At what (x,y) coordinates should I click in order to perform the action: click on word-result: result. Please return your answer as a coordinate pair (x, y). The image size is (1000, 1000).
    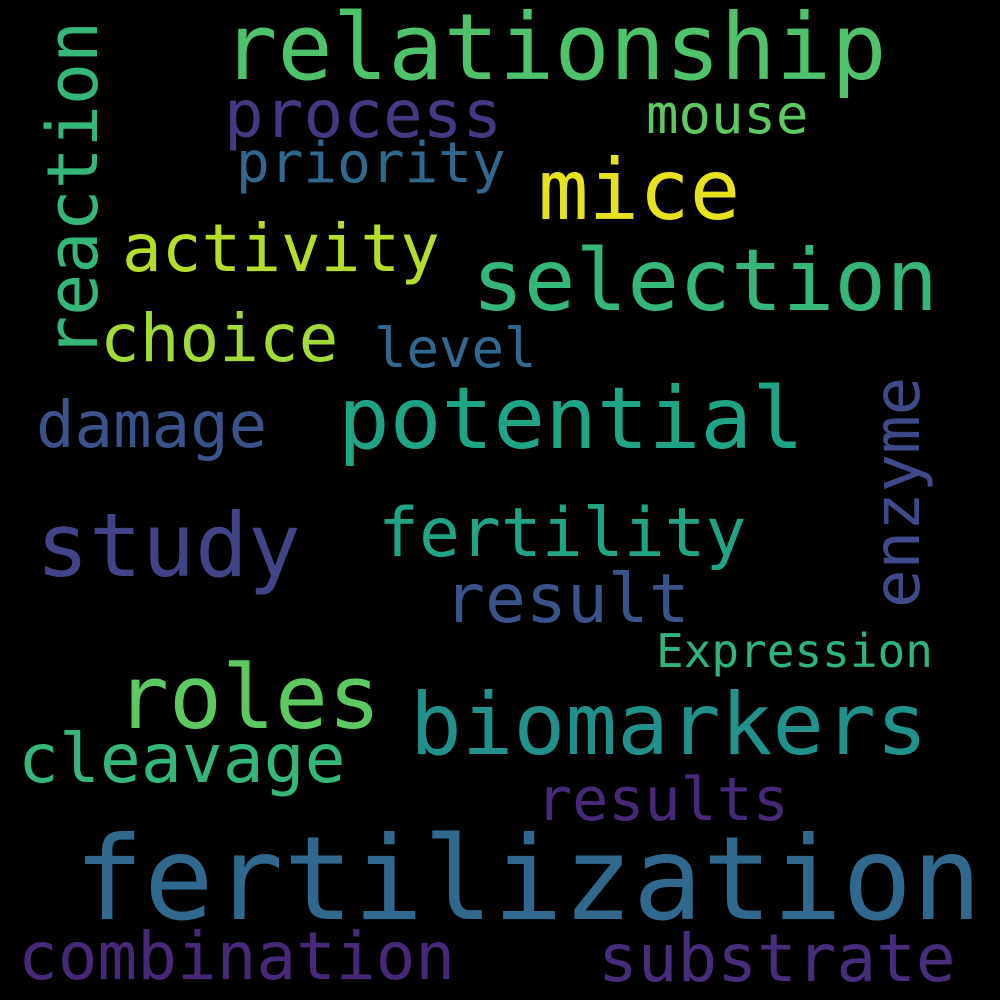
    Looking at the image, I should click on (567, 599).